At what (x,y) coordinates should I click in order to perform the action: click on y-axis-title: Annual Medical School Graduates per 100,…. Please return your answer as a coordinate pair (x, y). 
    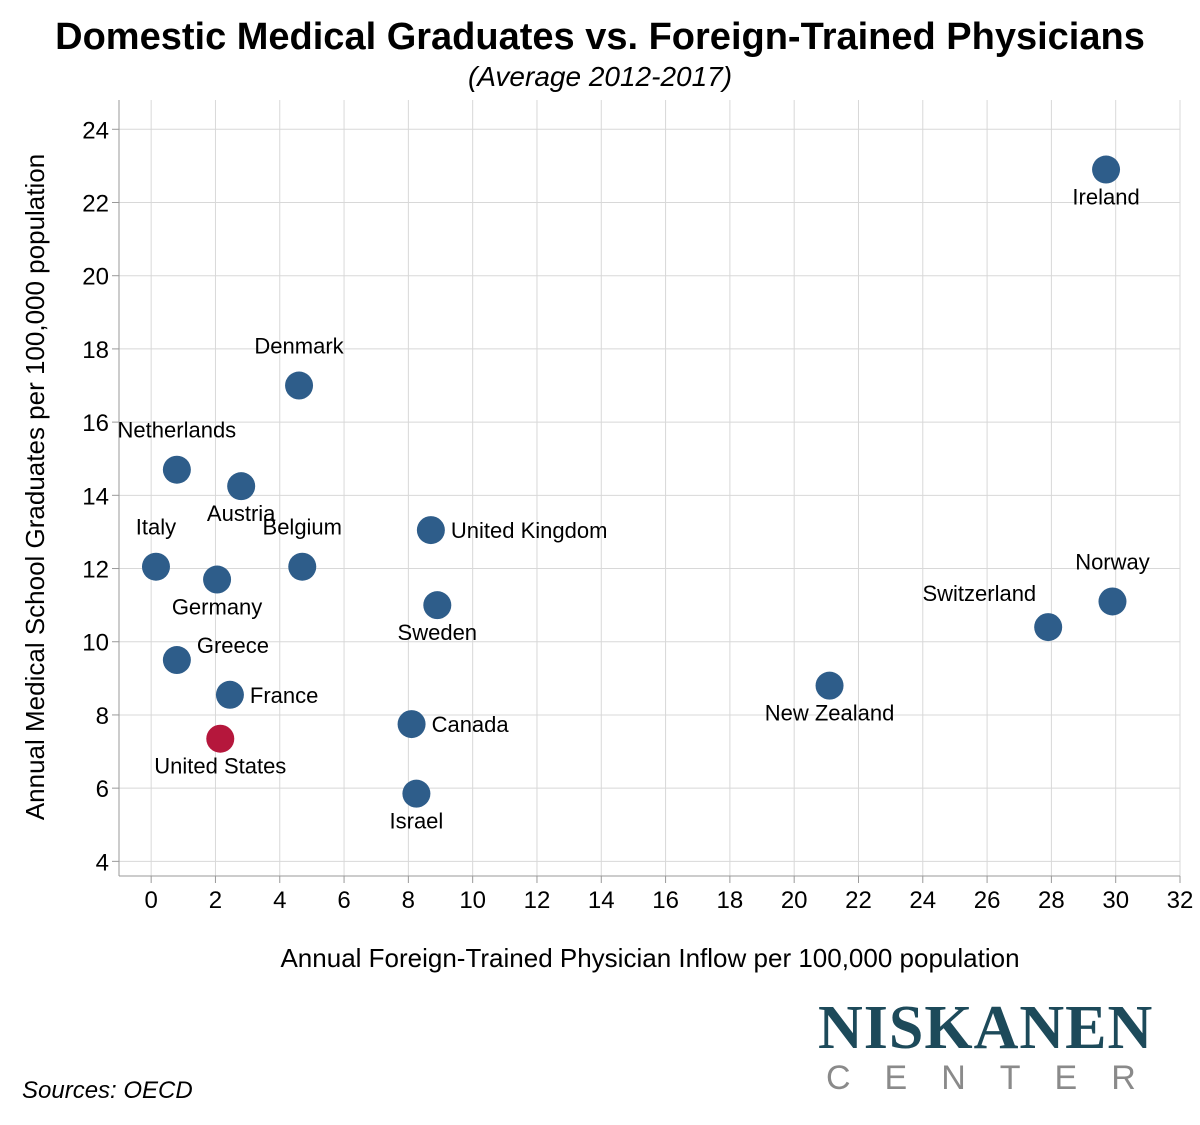
    Looking at the image, I should click on (35, 487).